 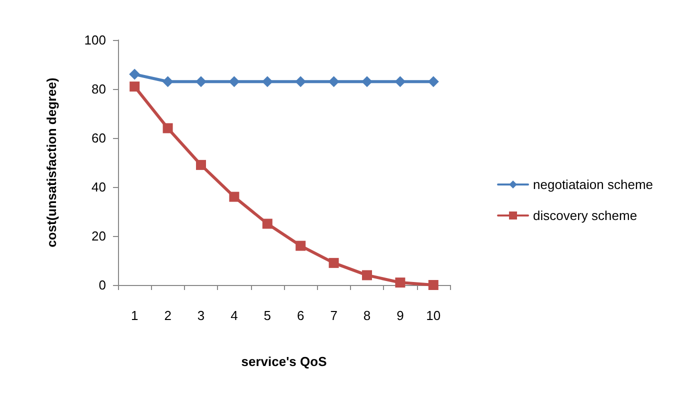 What do you see at coordinates (300, 315) in the screenshot?
I see `x-tick-label: 6` at bounding box center [300, 315].